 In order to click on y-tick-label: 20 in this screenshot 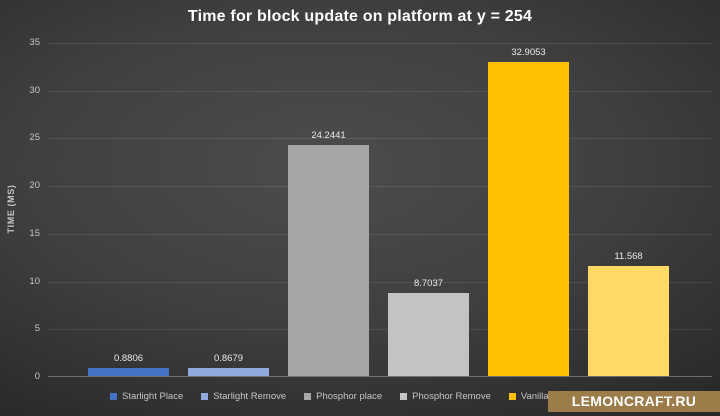, I will do `click(34, 186)`.